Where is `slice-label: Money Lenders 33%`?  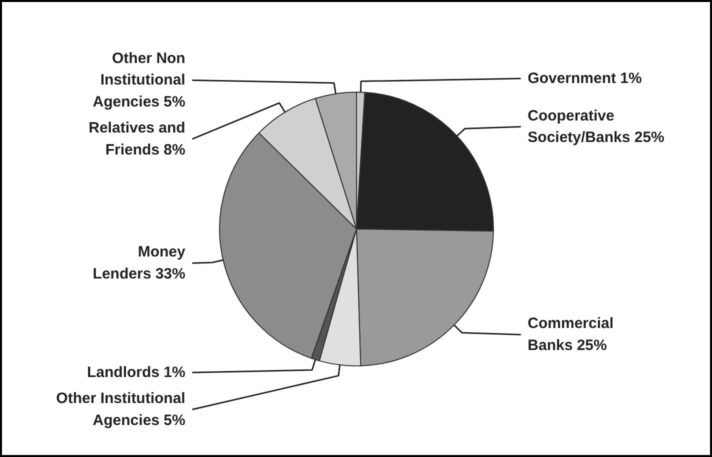
slice-label: Money Lenders 33% is located at coordinates (139, 263).